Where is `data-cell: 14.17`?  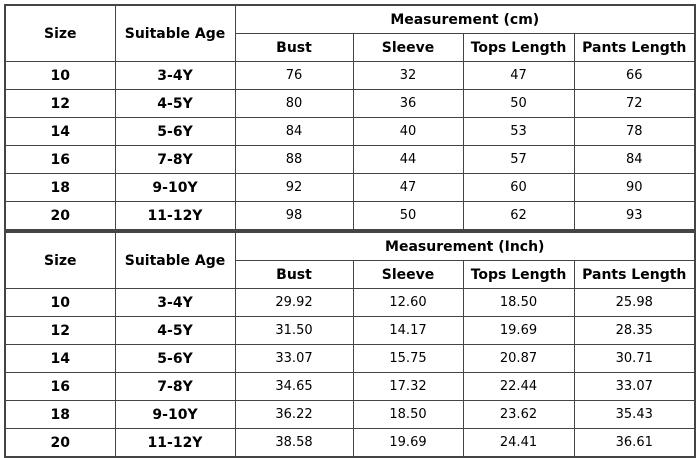
data-cell: 14.17 is located at coordinates (408, 330).